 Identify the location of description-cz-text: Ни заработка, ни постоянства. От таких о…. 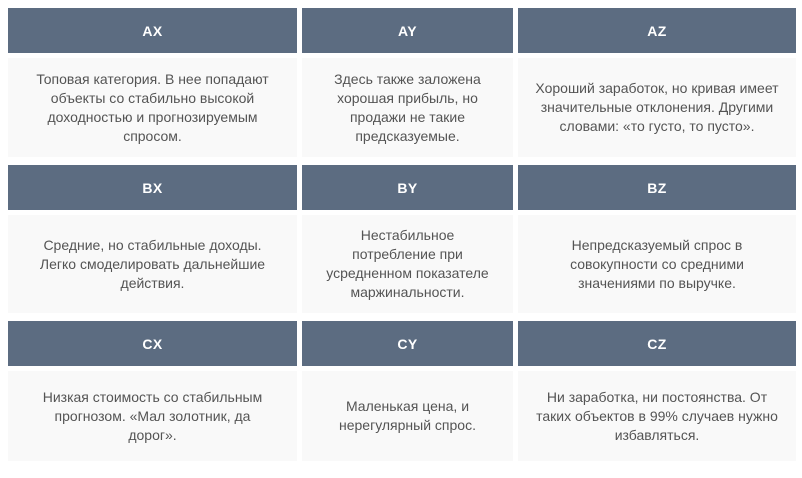
(657, 415).